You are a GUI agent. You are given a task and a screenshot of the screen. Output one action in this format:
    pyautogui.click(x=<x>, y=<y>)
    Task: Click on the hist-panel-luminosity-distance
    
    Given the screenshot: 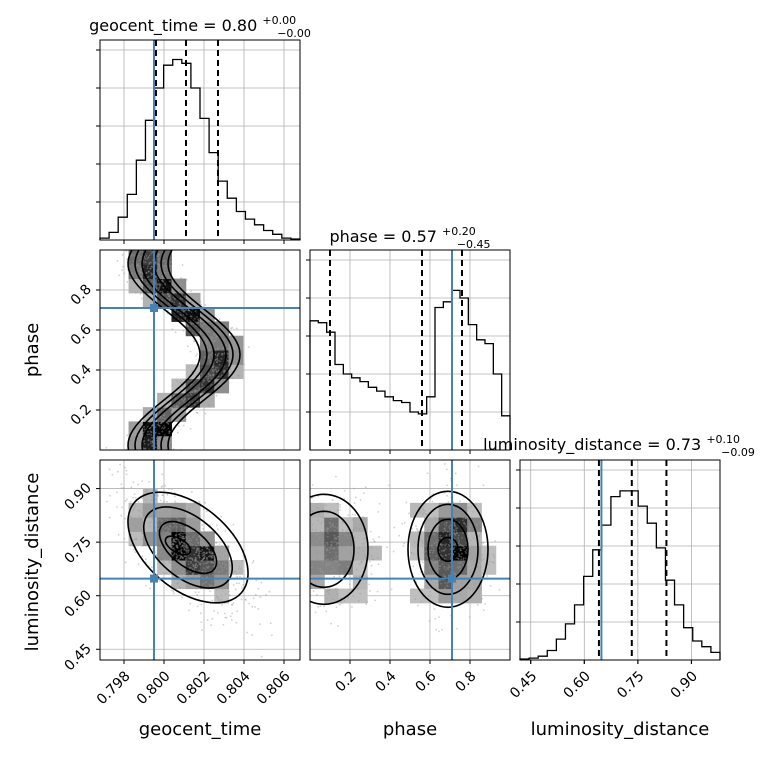 What is the action you would take?
    pyautogui.click(x=618, y=561)
    